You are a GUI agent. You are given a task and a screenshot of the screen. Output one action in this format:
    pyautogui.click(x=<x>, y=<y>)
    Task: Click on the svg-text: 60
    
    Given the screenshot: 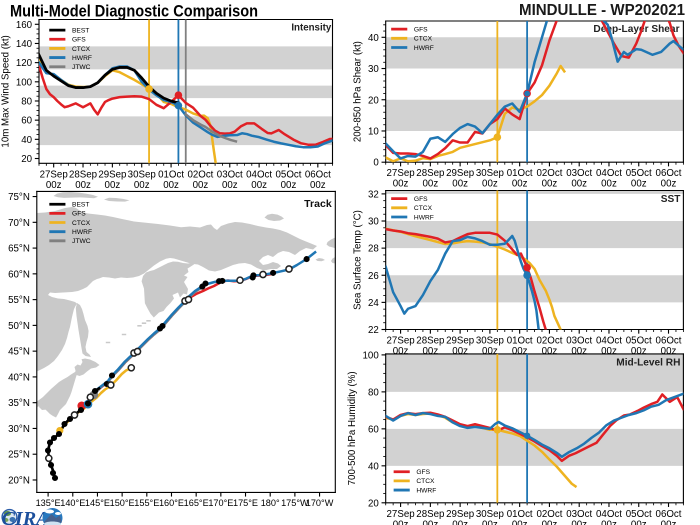 What is the action you would take?
    pyautogui.click(x=26, y=121)
    